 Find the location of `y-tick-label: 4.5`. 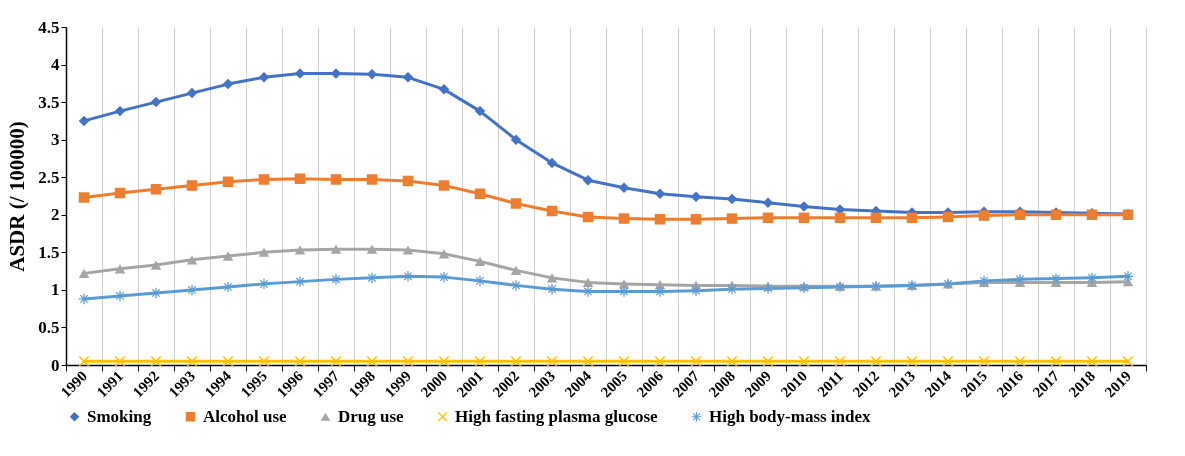

y-tick-label: 4.5 is located at coordinates (49, 27).